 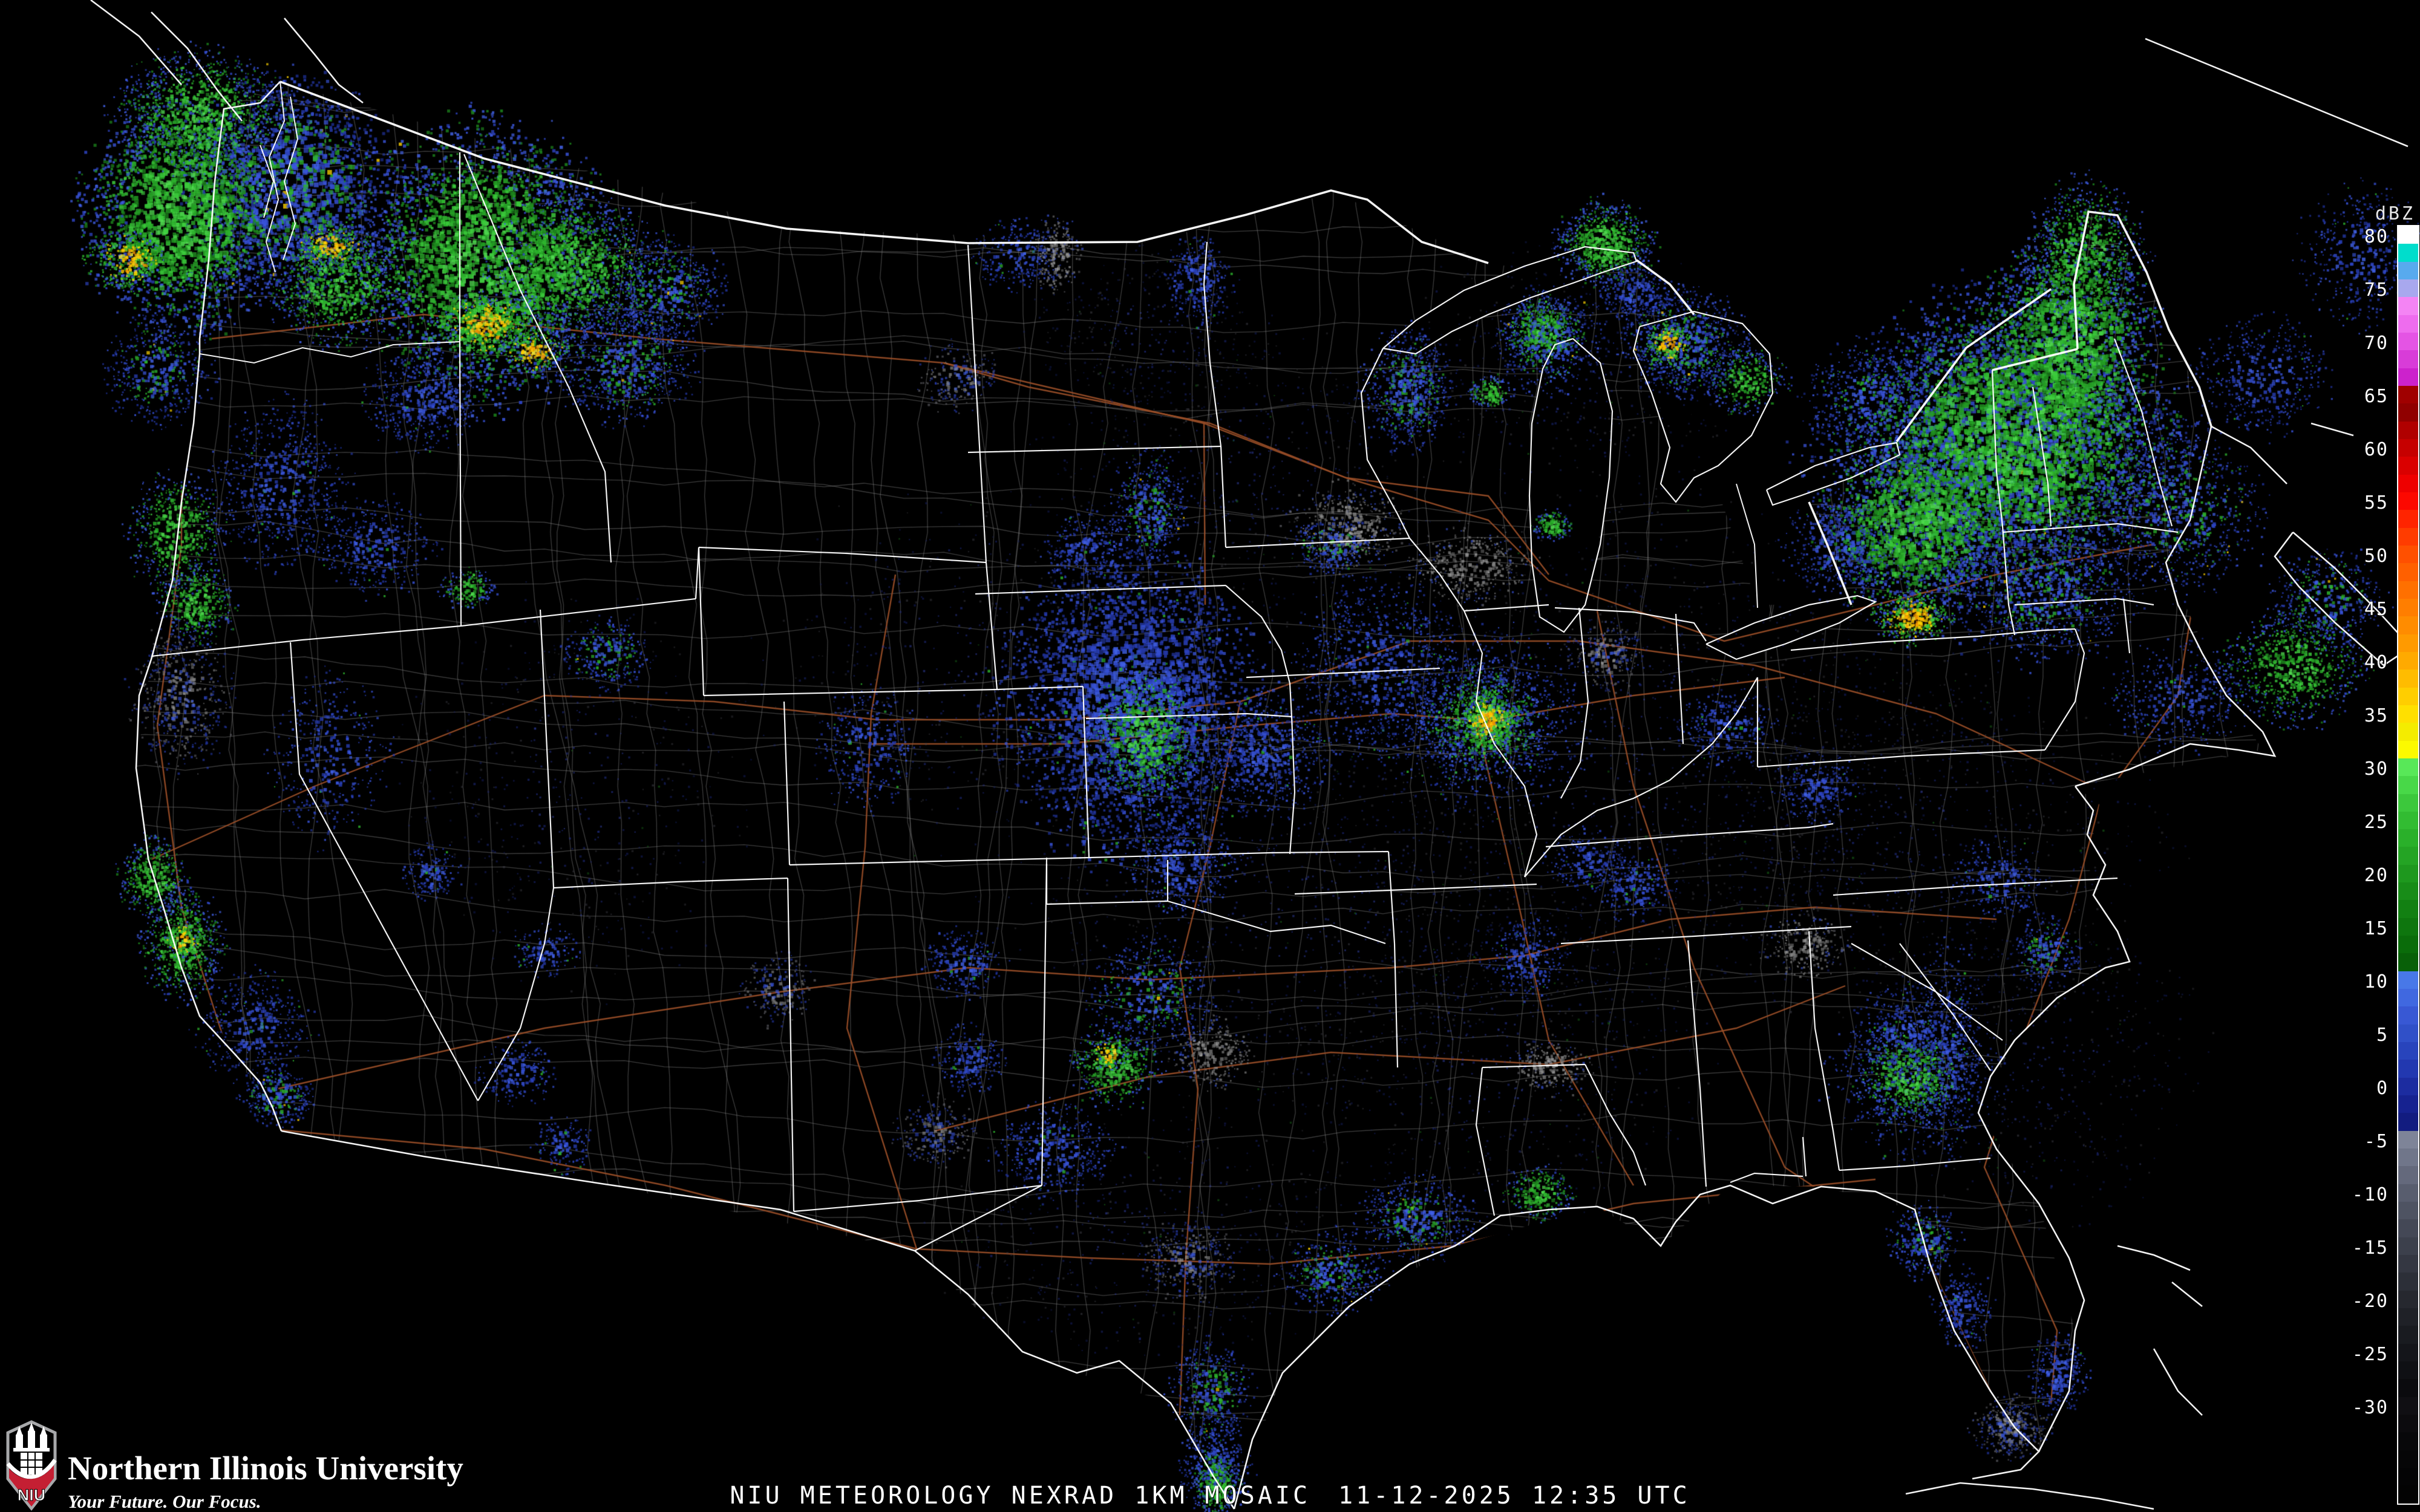 I want to click on shield-red-field, so click(x=31, y=1486).